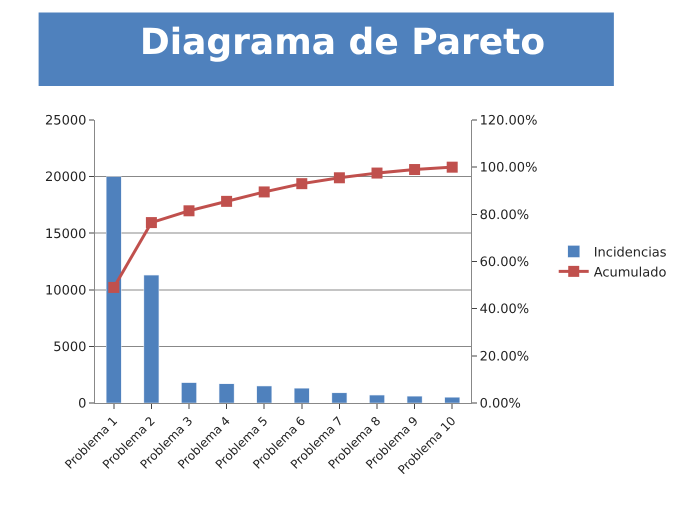 The width and height of the screenshot is (685, 518). What do you see at coordinates (65, 234) in the screenshot?
I see `y-tick-label: 15000` at bounding box center [65, 234].